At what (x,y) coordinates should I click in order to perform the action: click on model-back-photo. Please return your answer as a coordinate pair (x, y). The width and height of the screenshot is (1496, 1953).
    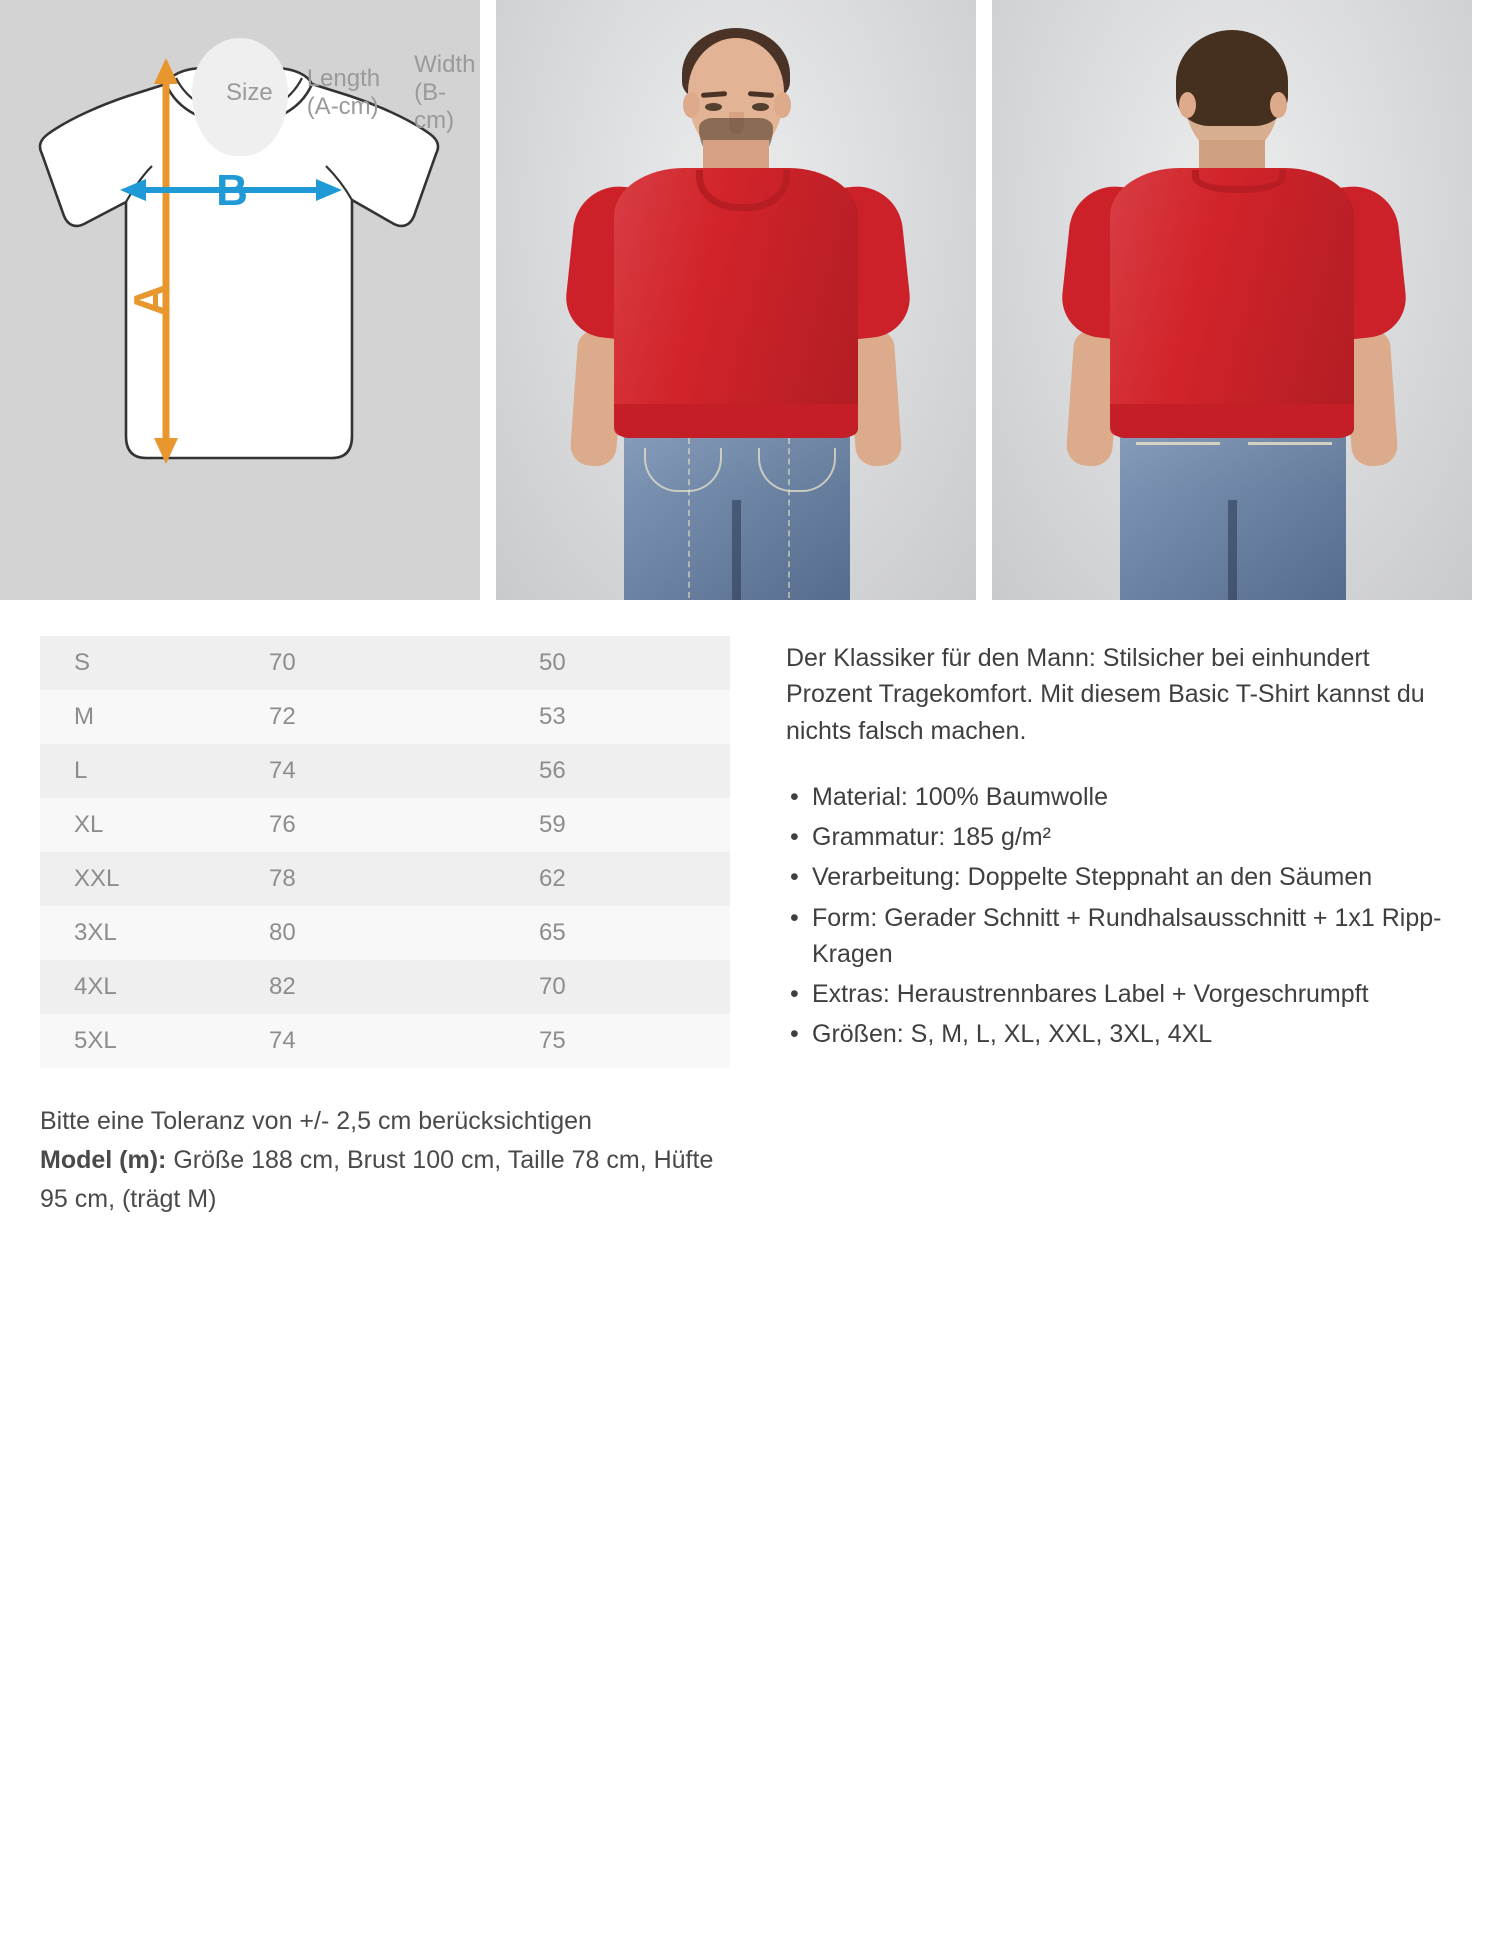
    Looking at the image, I should click on (1232, 300).